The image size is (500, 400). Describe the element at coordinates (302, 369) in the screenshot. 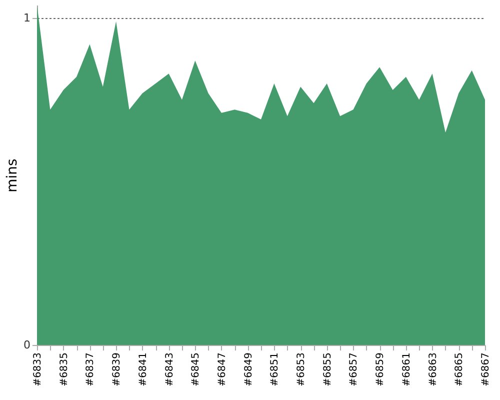

I see `x-tick-label: #6853` at that location.